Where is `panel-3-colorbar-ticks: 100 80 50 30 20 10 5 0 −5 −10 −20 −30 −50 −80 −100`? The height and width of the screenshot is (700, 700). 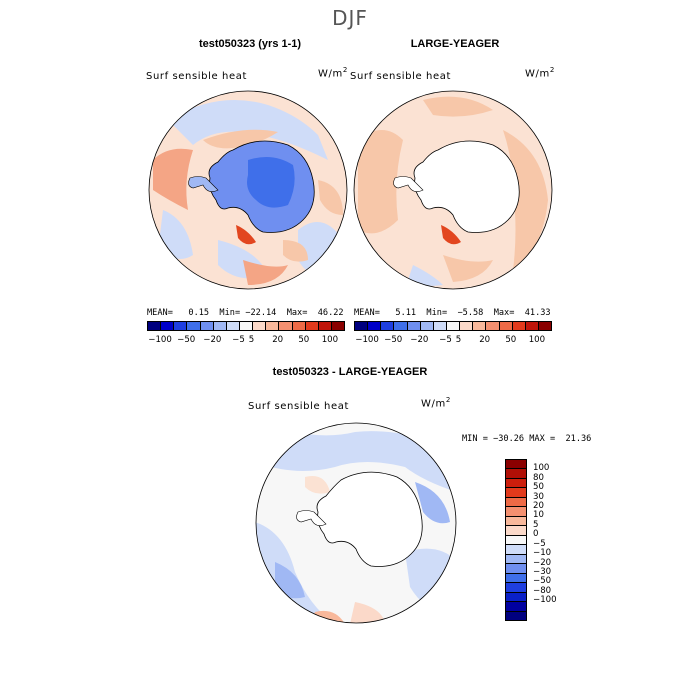
panel-3-colorbar-ticks: 100 80 50 30 20 10 5 0 −5 −10 −20 −30 −50 −80 −100 is located at coordinates (553, 540).